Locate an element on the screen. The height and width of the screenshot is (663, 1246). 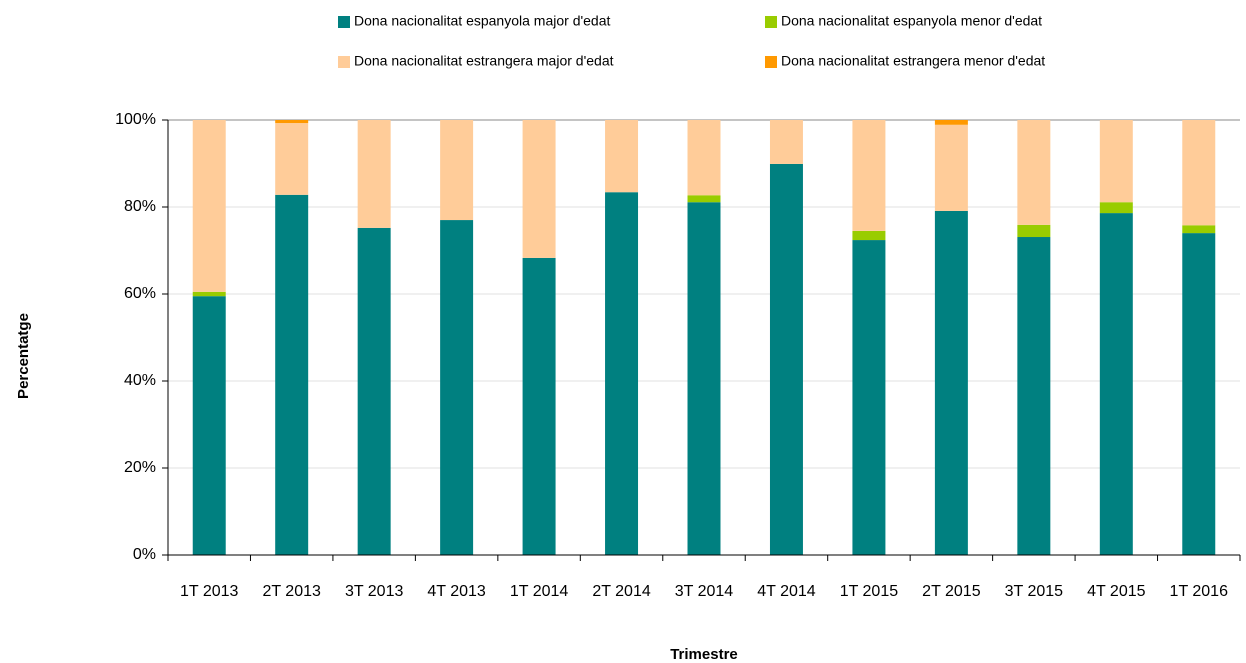
x-tick-label: 1T 2015 is located at coordinates (869, 591).